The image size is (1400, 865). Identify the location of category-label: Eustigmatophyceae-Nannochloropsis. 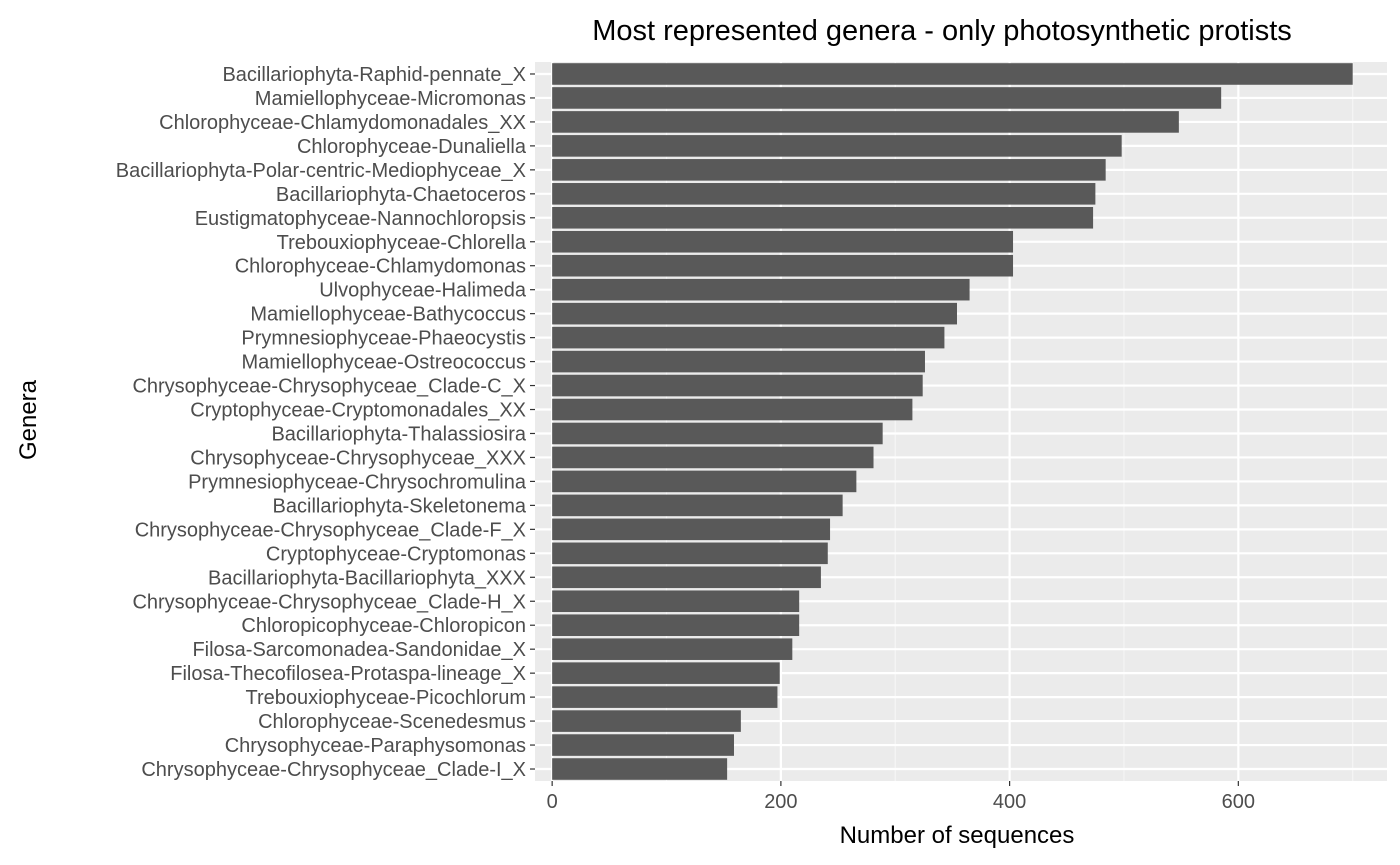
(360, 219).